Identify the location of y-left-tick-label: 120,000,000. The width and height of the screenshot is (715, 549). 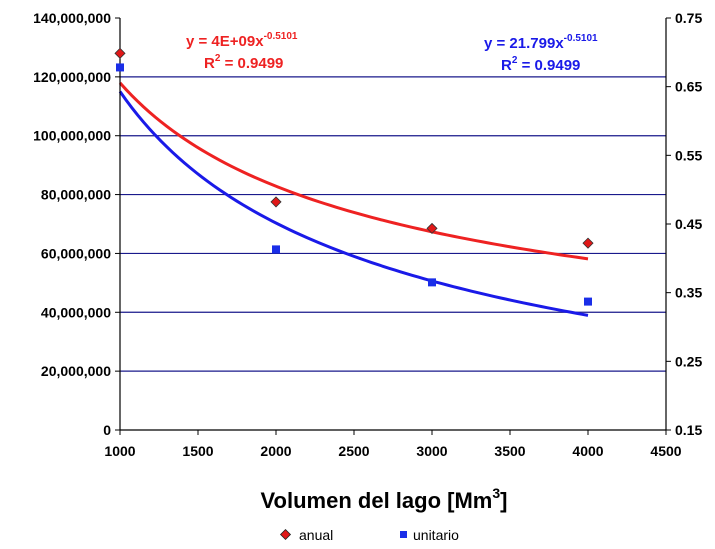
(72, 77).